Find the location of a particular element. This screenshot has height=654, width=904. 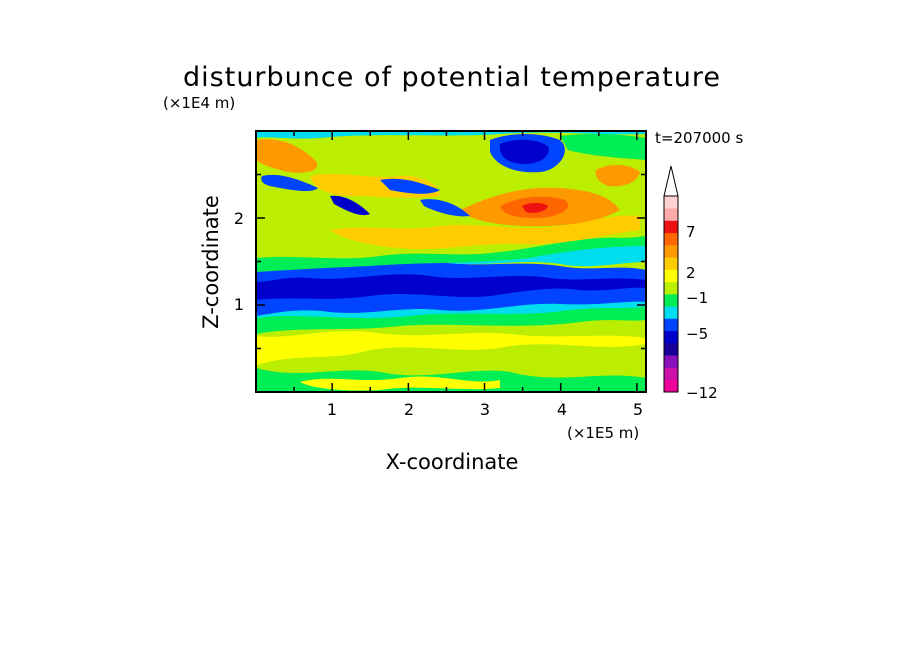

contour-upper-orange is located at coordinates (485, 232).